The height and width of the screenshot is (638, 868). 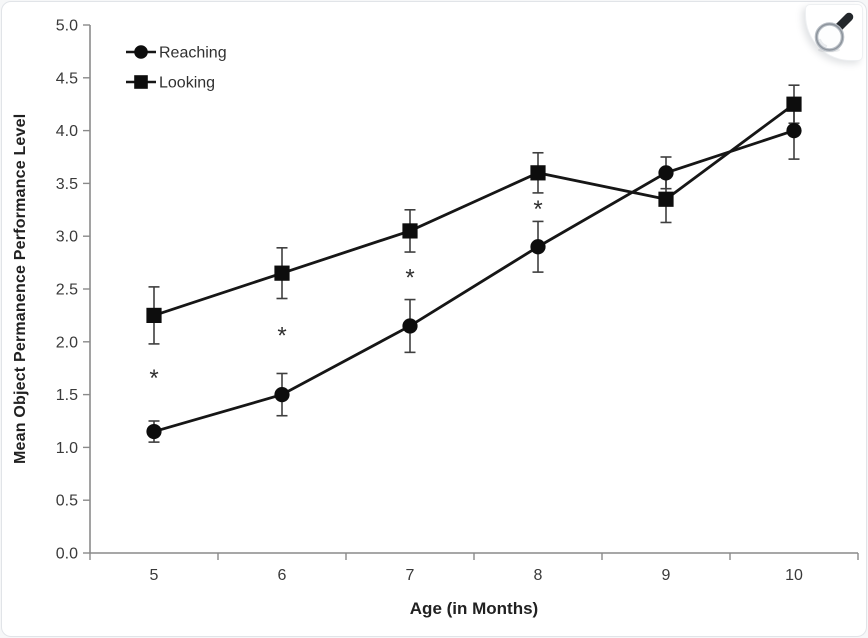 I want to click on zoom-button, so click(x=834, y=32).